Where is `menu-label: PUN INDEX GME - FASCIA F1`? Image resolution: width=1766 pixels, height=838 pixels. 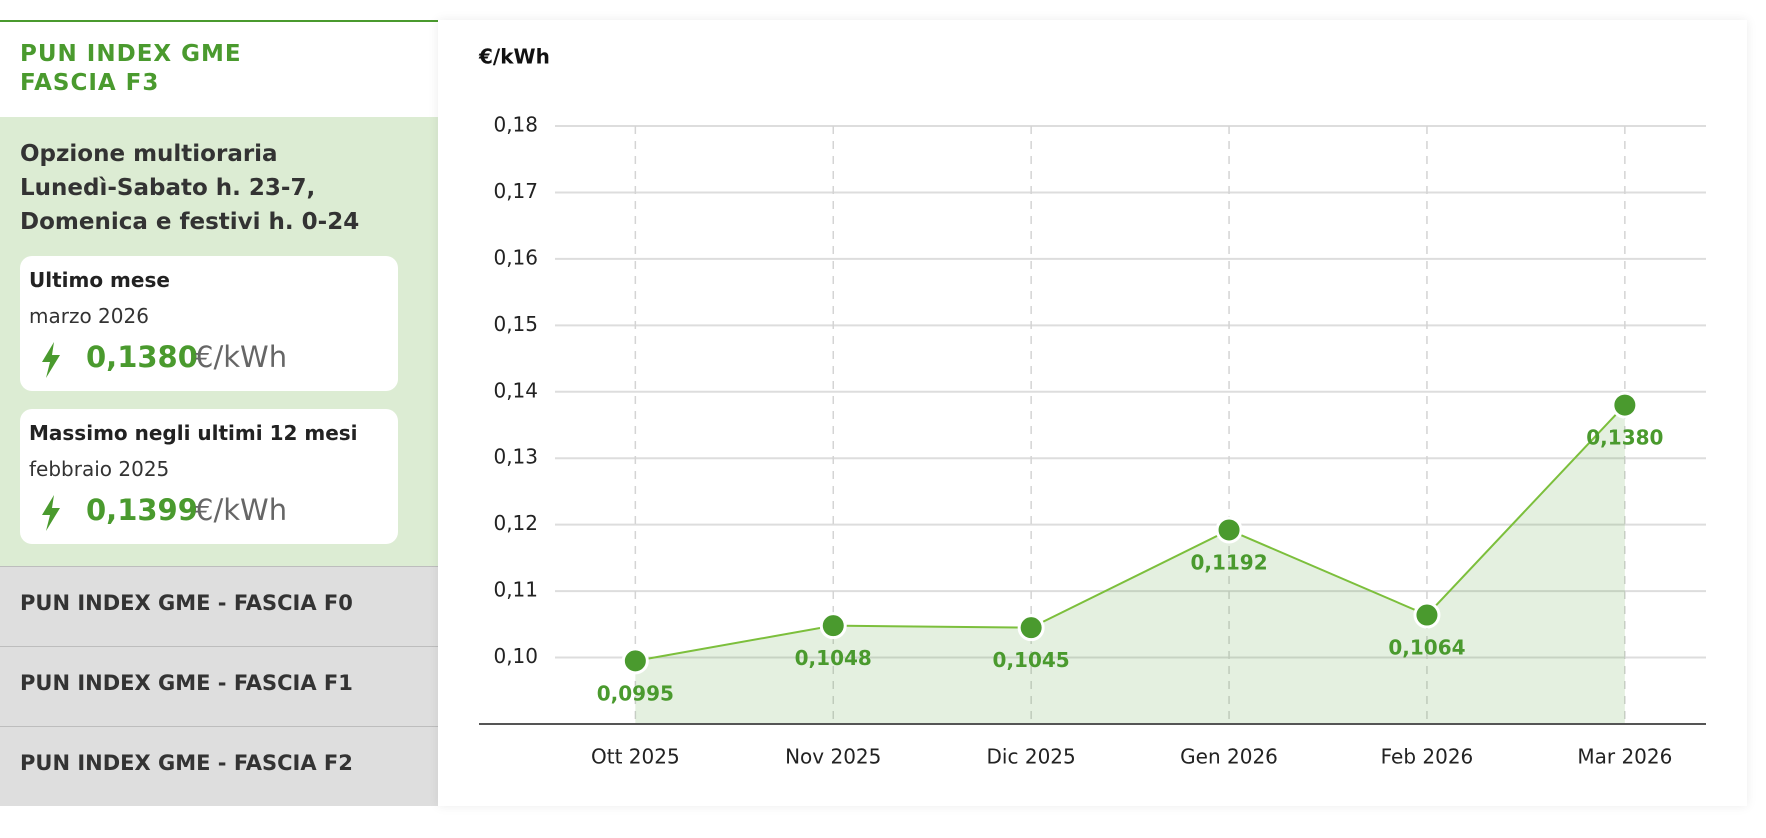
menu-label: PUN INDEX GME - FASCIA F1 is located at coordinates (186, 683).